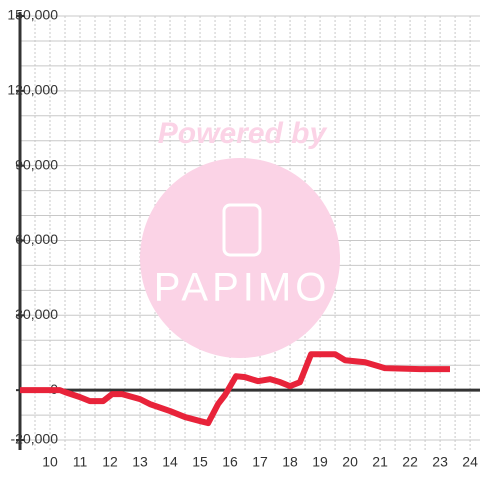  I want to click on y-tick-label: 120,000, so click(32, 90).